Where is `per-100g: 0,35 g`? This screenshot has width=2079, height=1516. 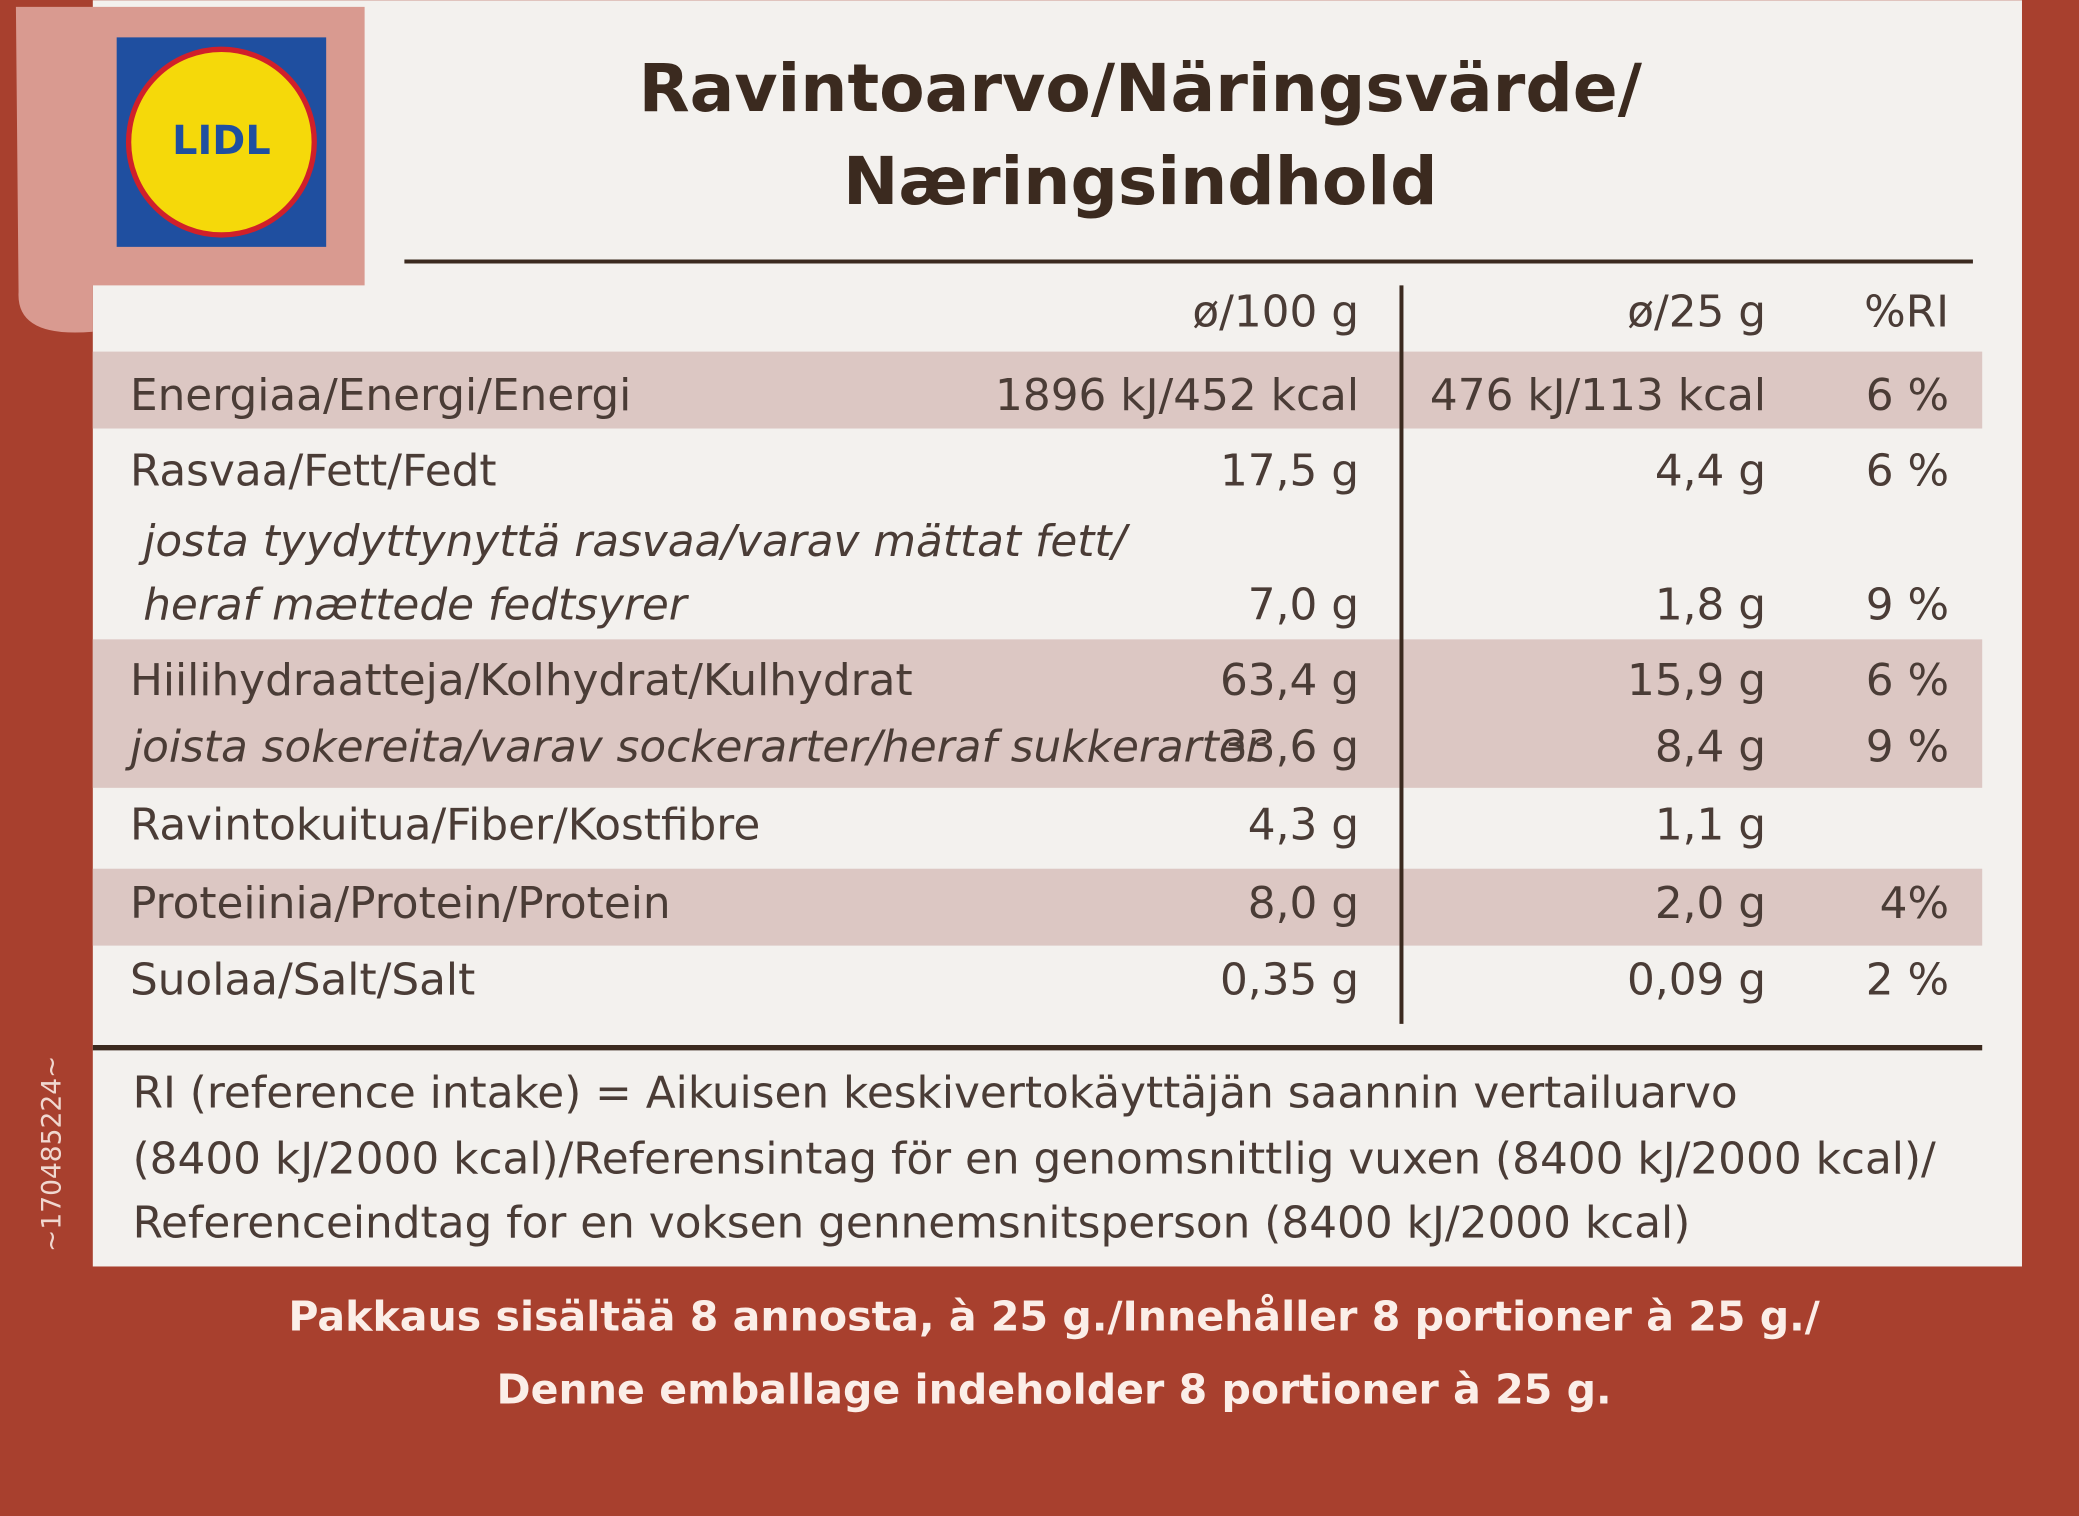 per-100g: 0,35 g is located at coordinates (1289, 980).